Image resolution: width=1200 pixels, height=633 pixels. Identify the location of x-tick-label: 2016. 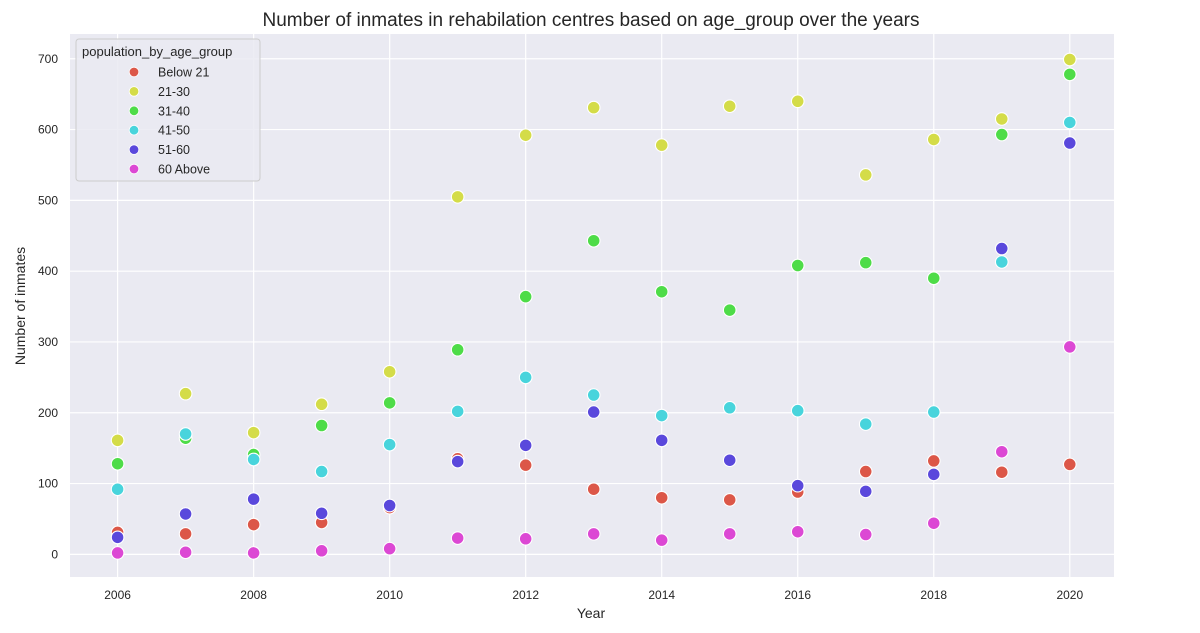
(797, 595).